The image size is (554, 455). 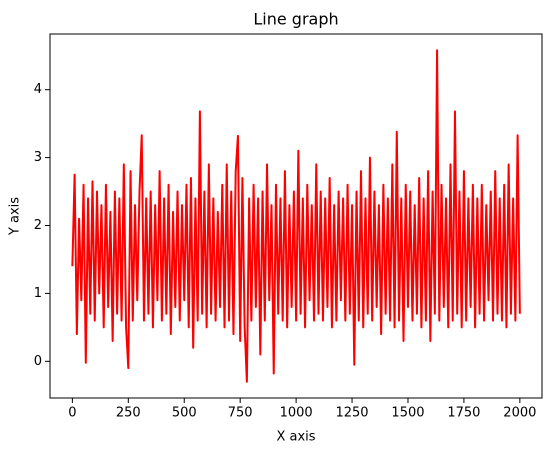 I want to click on y-tick-label: 4, so click(x=38, y=89).